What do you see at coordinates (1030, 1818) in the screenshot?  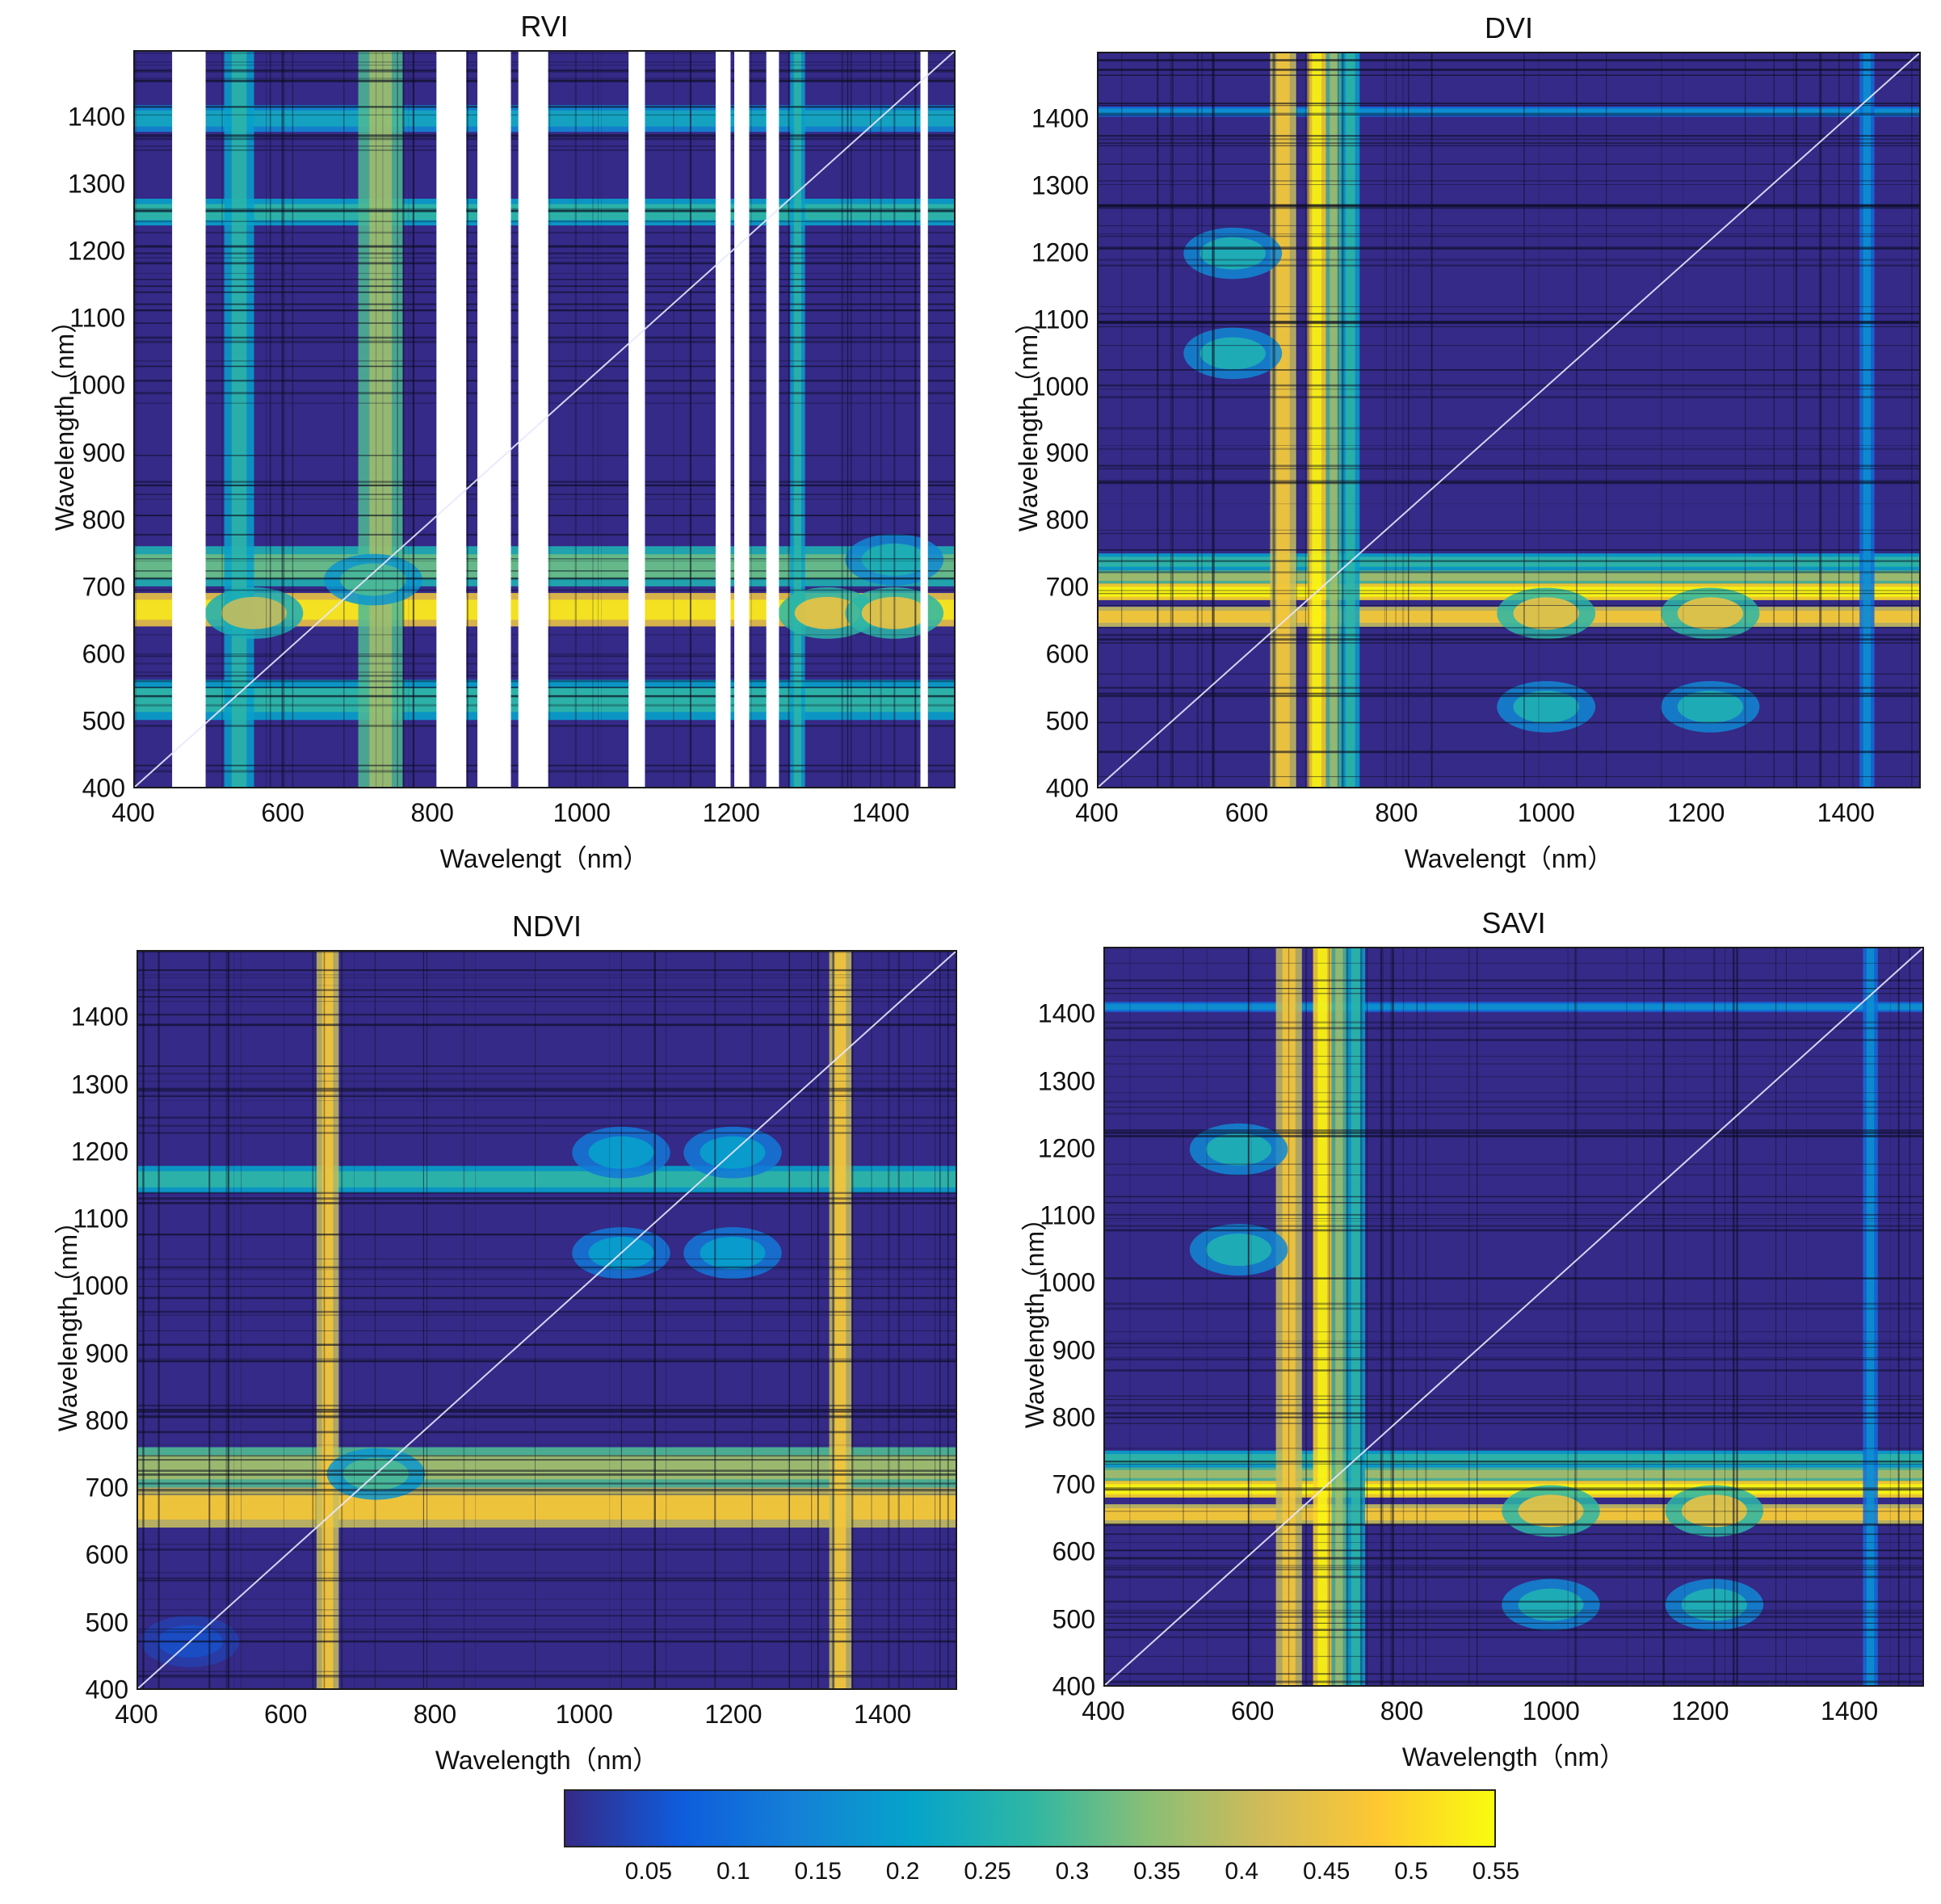 I see `colorbar` at bounding box center [1030, 1818].